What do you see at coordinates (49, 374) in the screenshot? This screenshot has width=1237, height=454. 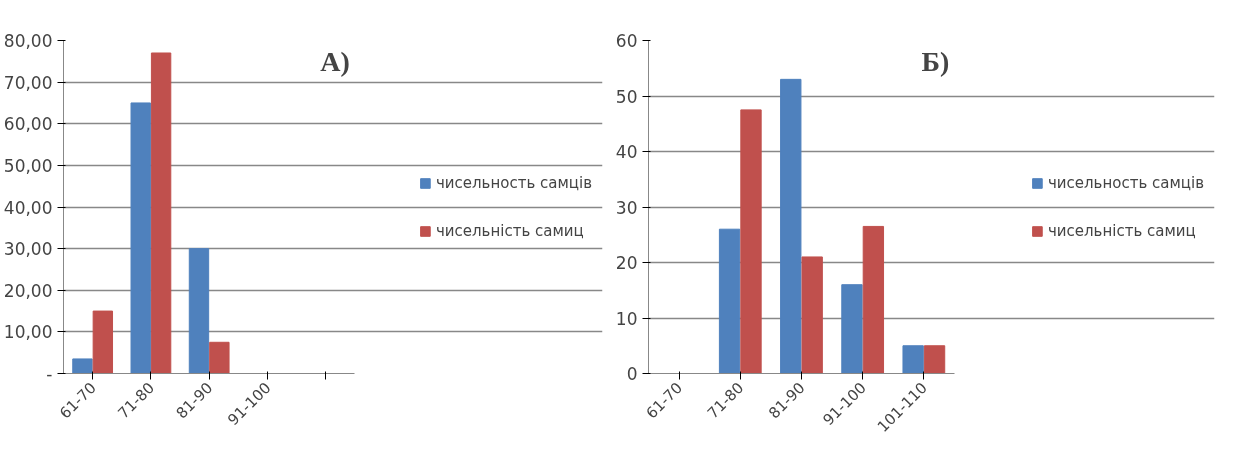 I see `y-tick-label: -` at bounding box center [49, 374].